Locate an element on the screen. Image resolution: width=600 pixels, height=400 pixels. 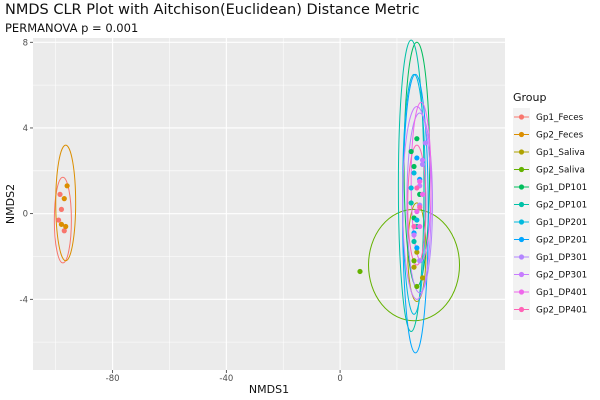
legend-label: Gp1_DP301 is located at coordinates (561, 258).